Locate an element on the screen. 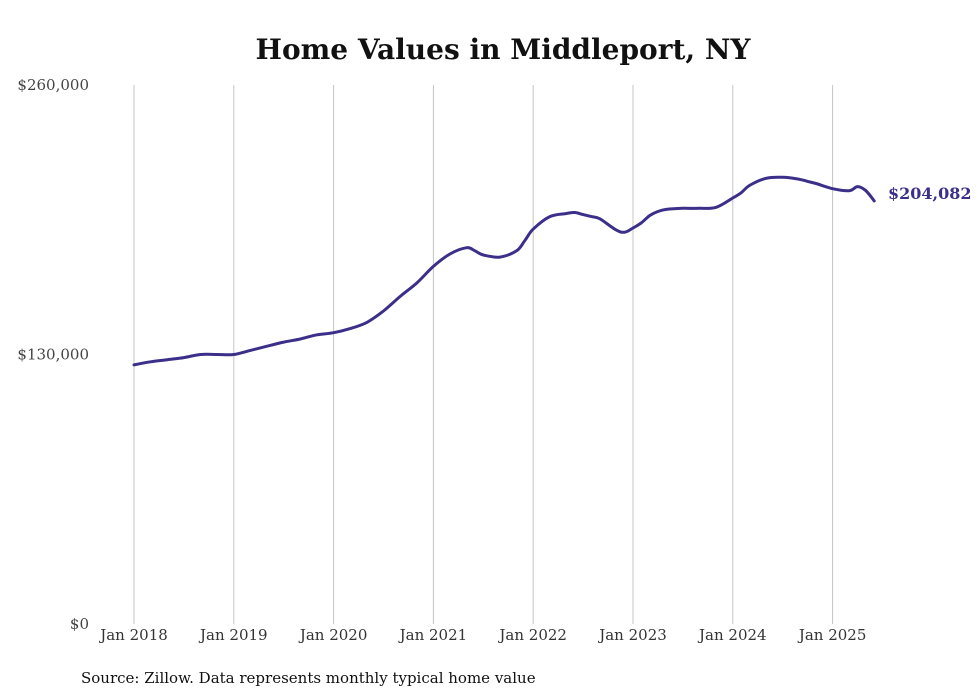 The height and width of the screenshot is (699, 980). x-tick-label: Jan 2022 is located at coordinates (532, 635).